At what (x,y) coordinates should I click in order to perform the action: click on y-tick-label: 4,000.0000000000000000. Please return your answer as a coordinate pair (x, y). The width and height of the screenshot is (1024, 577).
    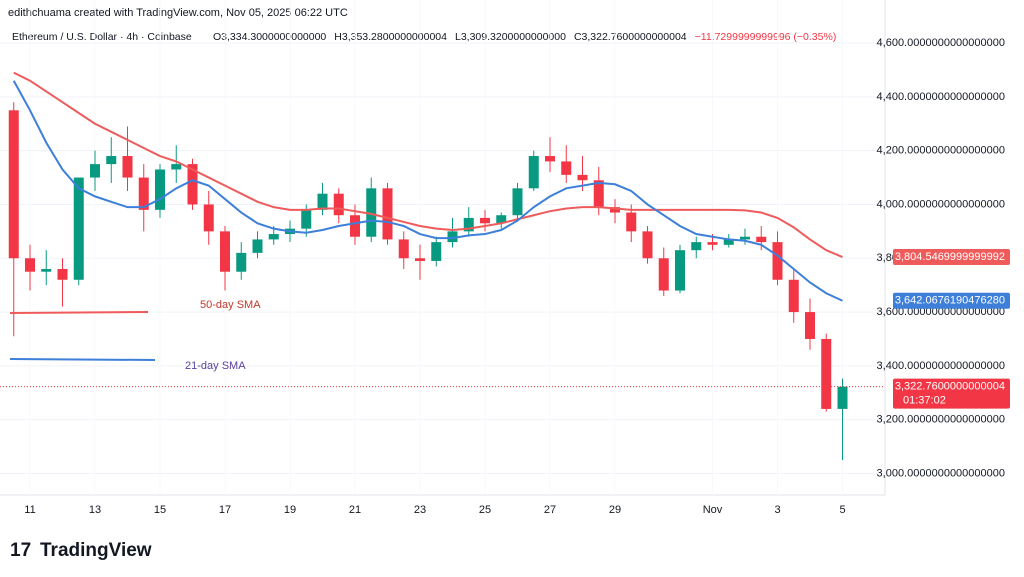
    Looking at the image, I should click on (941, 204).